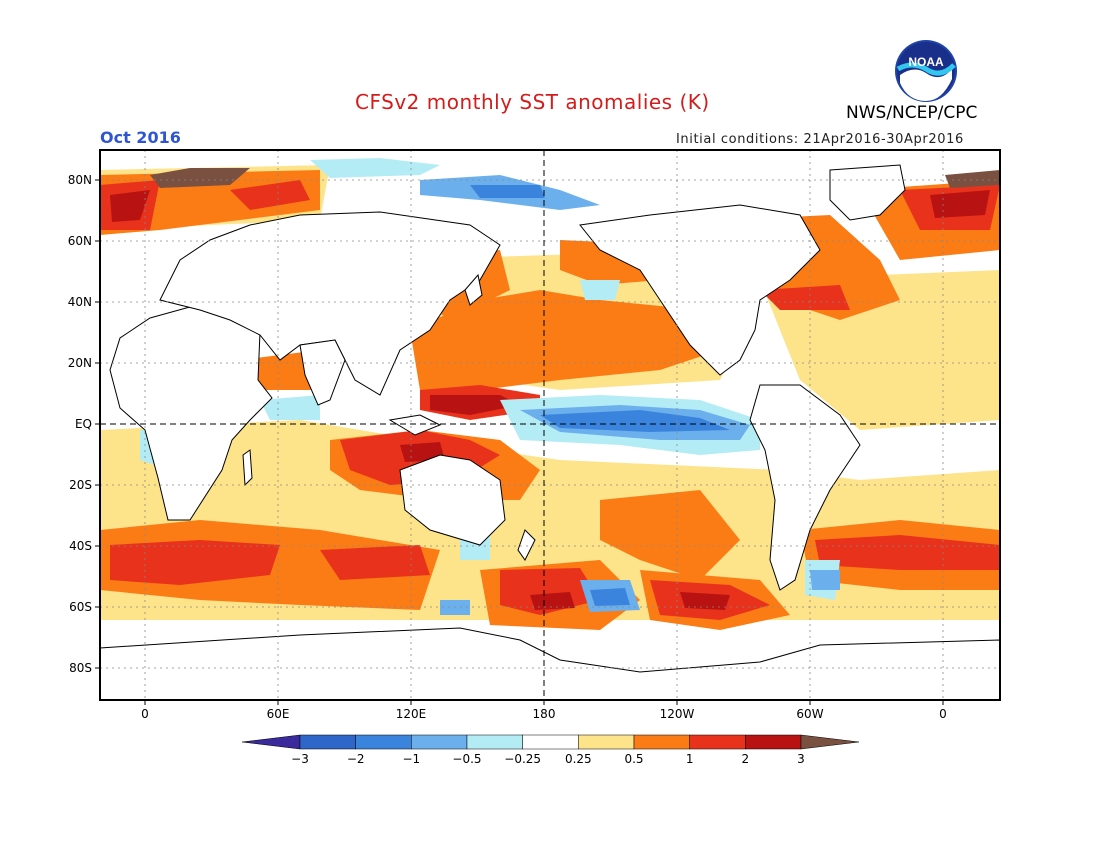  I want to click on lat-label: 20N, so click(80, 363).